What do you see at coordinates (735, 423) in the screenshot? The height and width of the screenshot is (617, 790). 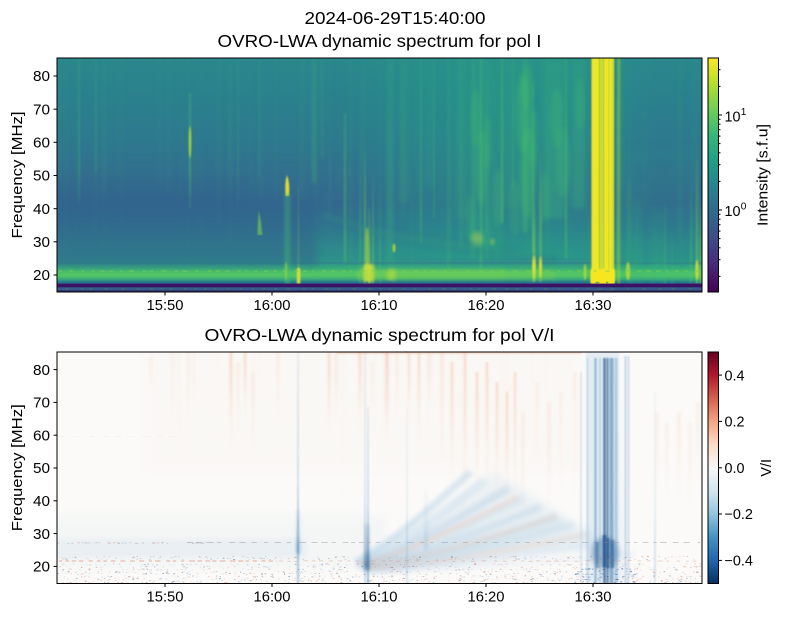 I see `svg-text: 0.2` at bounding box center [735, 423].